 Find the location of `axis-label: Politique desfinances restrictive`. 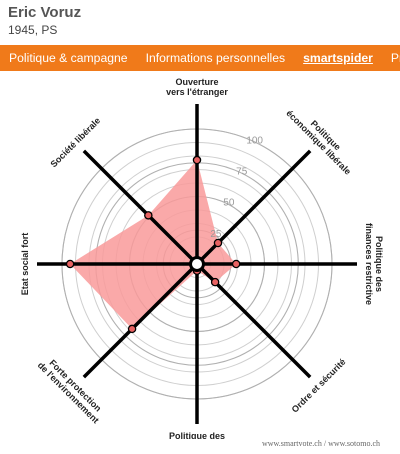

axis-label: Politique desfinances restrictive is located at coordinates (374, 264).